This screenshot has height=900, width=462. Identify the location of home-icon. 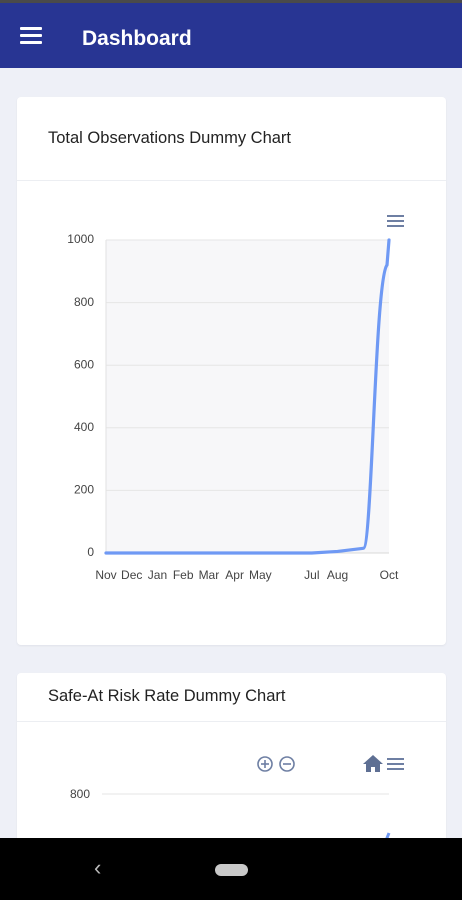
(373, 763).